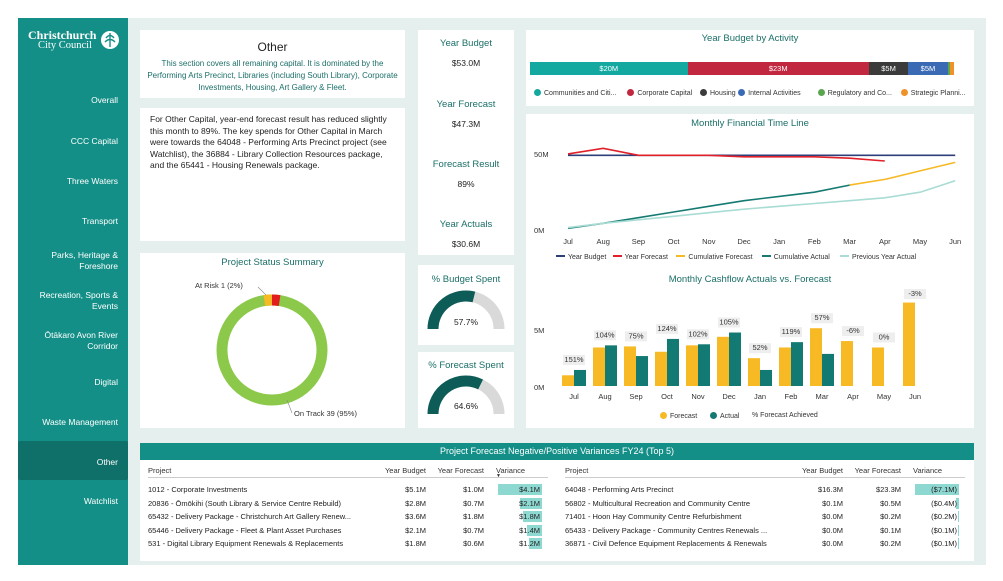 Image resolution: width=1003 pixels, height=581 pixels. Describe the element at coordinates (107, 462) in the screenshot. I see `nav-other: Other` at that location.